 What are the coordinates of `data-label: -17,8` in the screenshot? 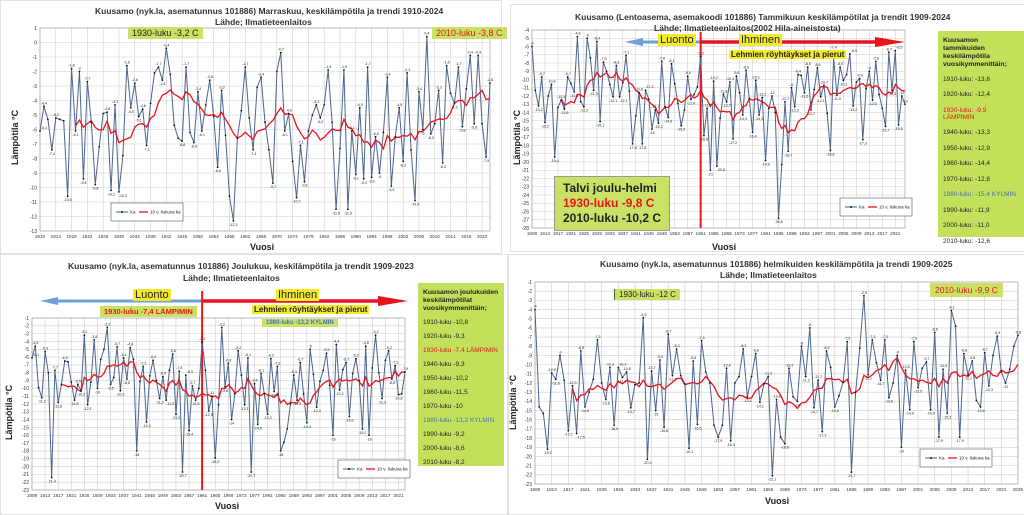 It's located at (632, 148).